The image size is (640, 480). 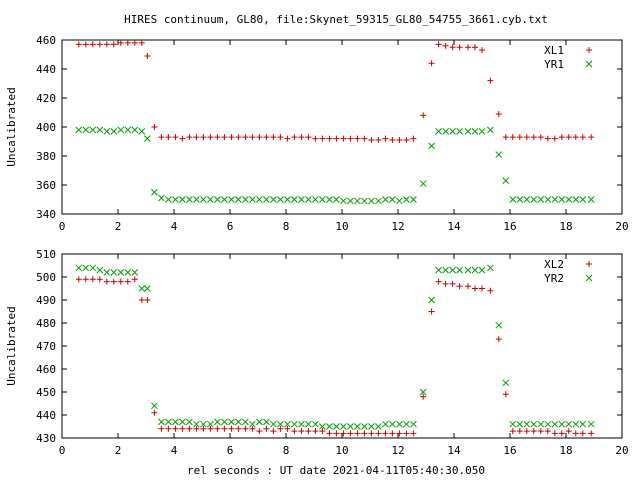 What do you see at coordinates (397, 450) in the screenshot?
I see `bottom-x-tick-label: 12` at bounding box center [397, 450].